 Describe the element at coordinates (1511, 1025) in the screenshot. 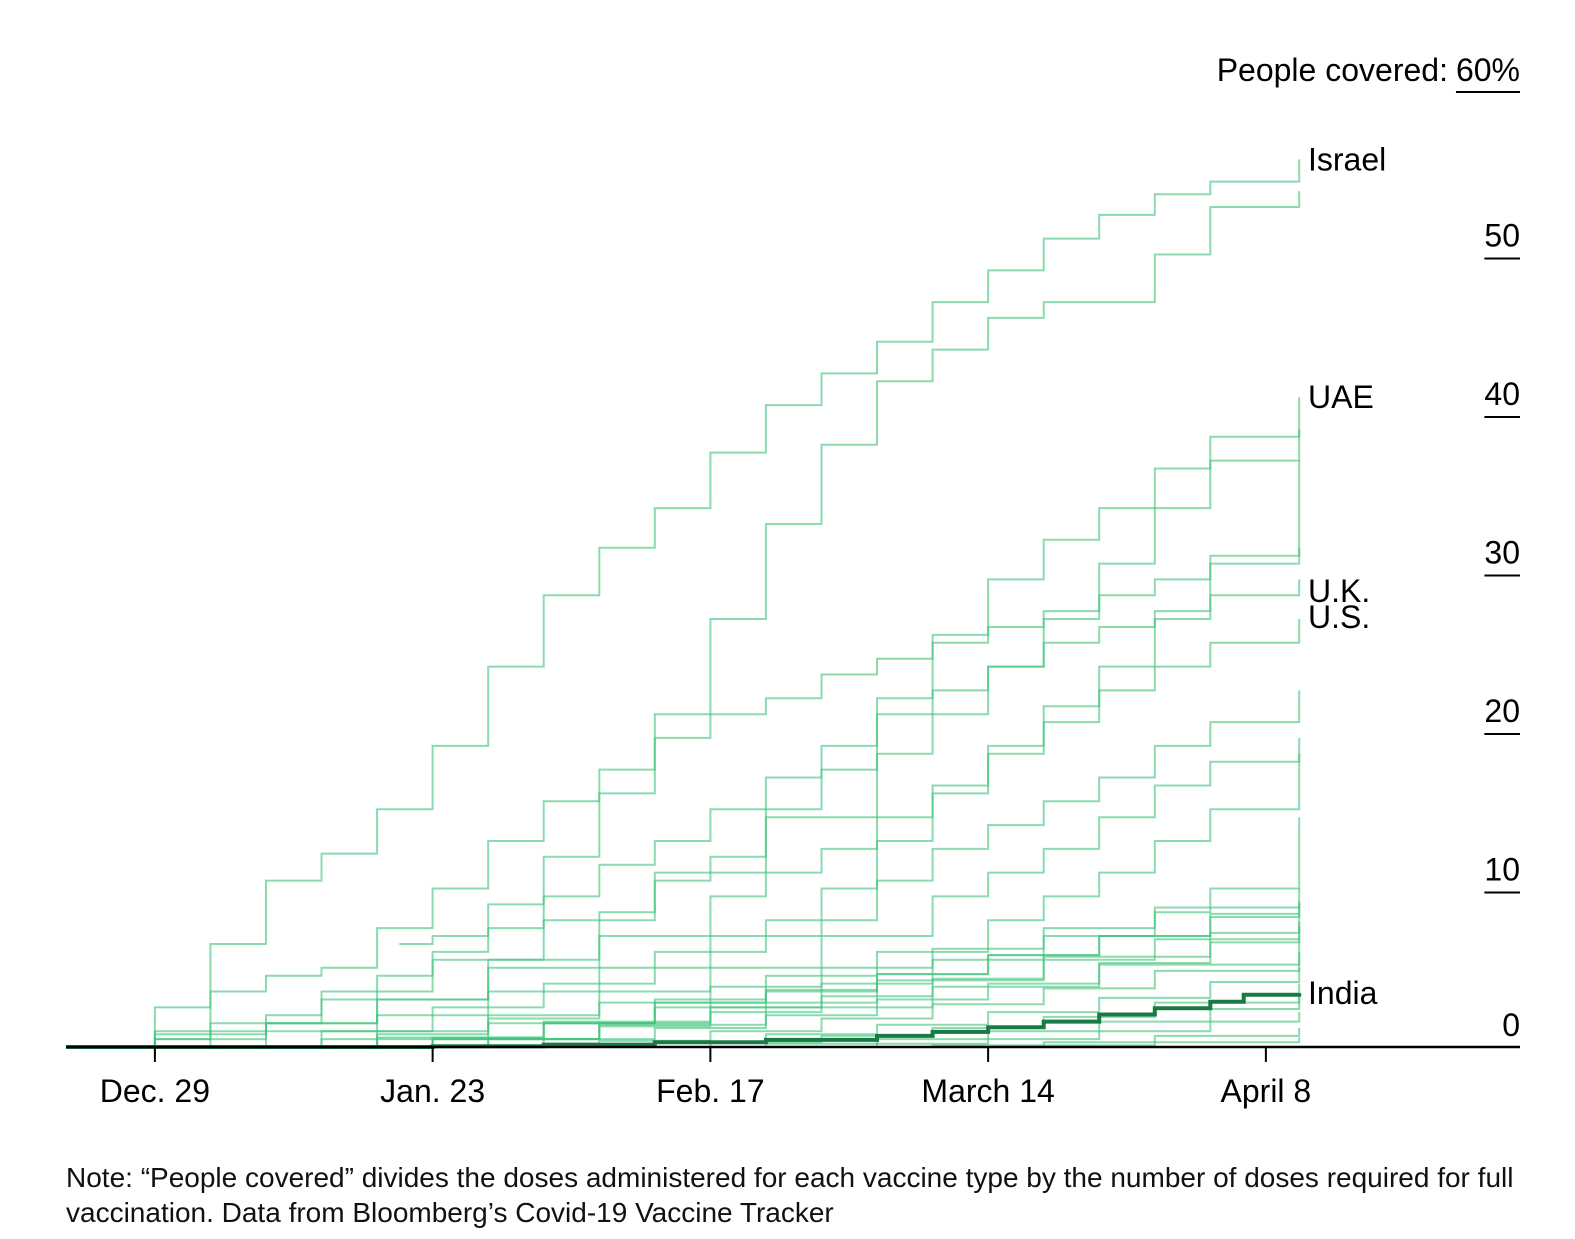

I see `y-tick-label: 0` at that location.